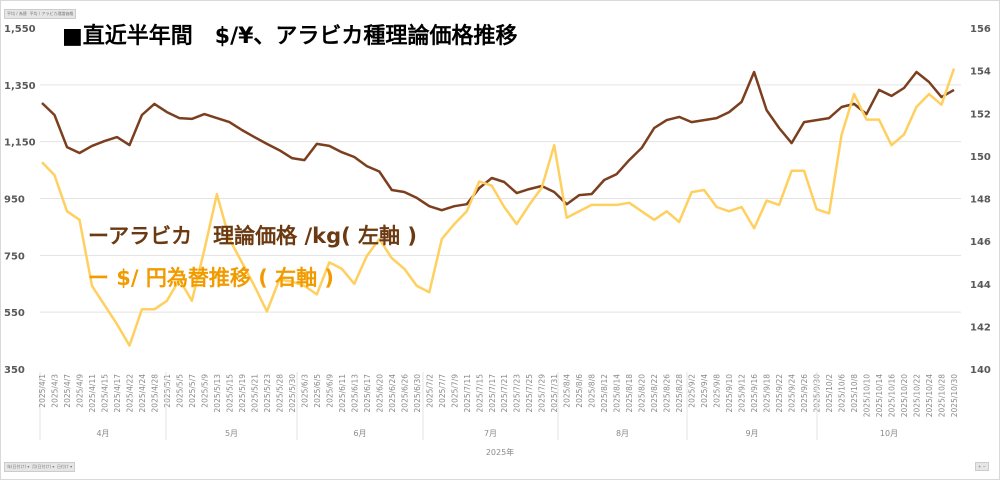 This screenshot has height=480, width=1000. Describe the element at coordinates (17, 13) in the screenshot. I see `field-button-fx: 平均 / 為替` at that location.